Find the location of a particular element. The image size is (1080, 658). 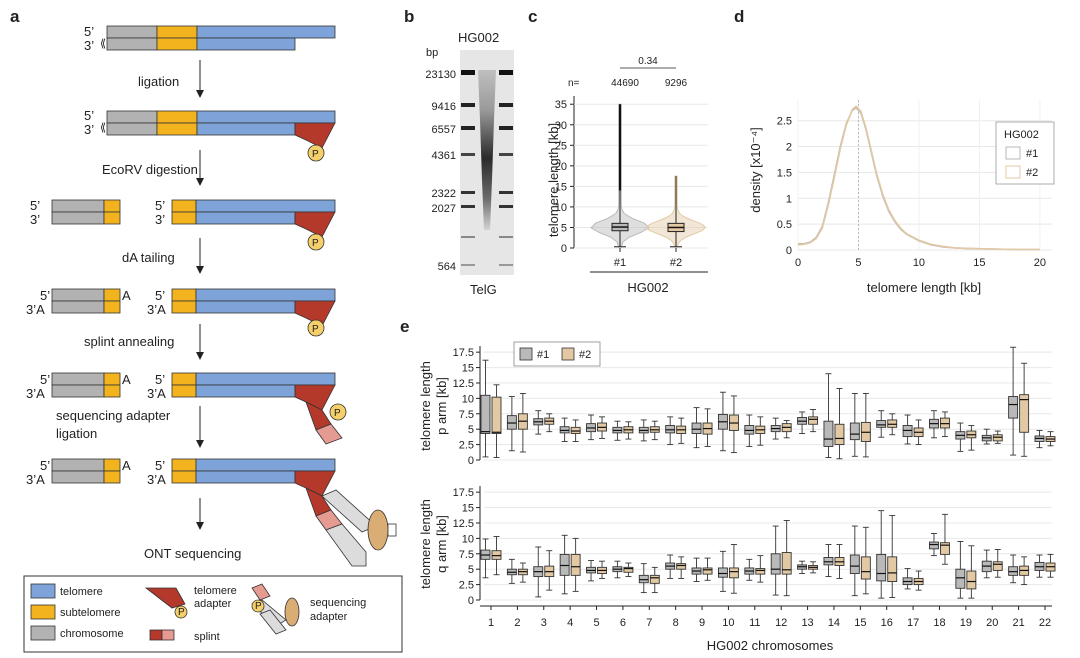

strand-5-label: 5’ is located at coordinates (160, 295).